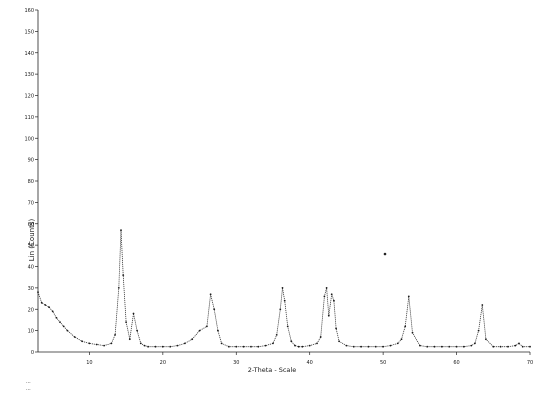 This screenshot has width=534, height=403. I want to click on y-tick-label: 20, so click(31, 310).